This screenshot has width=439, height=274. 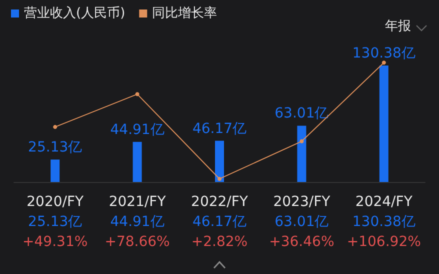 I want to click on data-label: +2.82%, so click(x=219, y=242).